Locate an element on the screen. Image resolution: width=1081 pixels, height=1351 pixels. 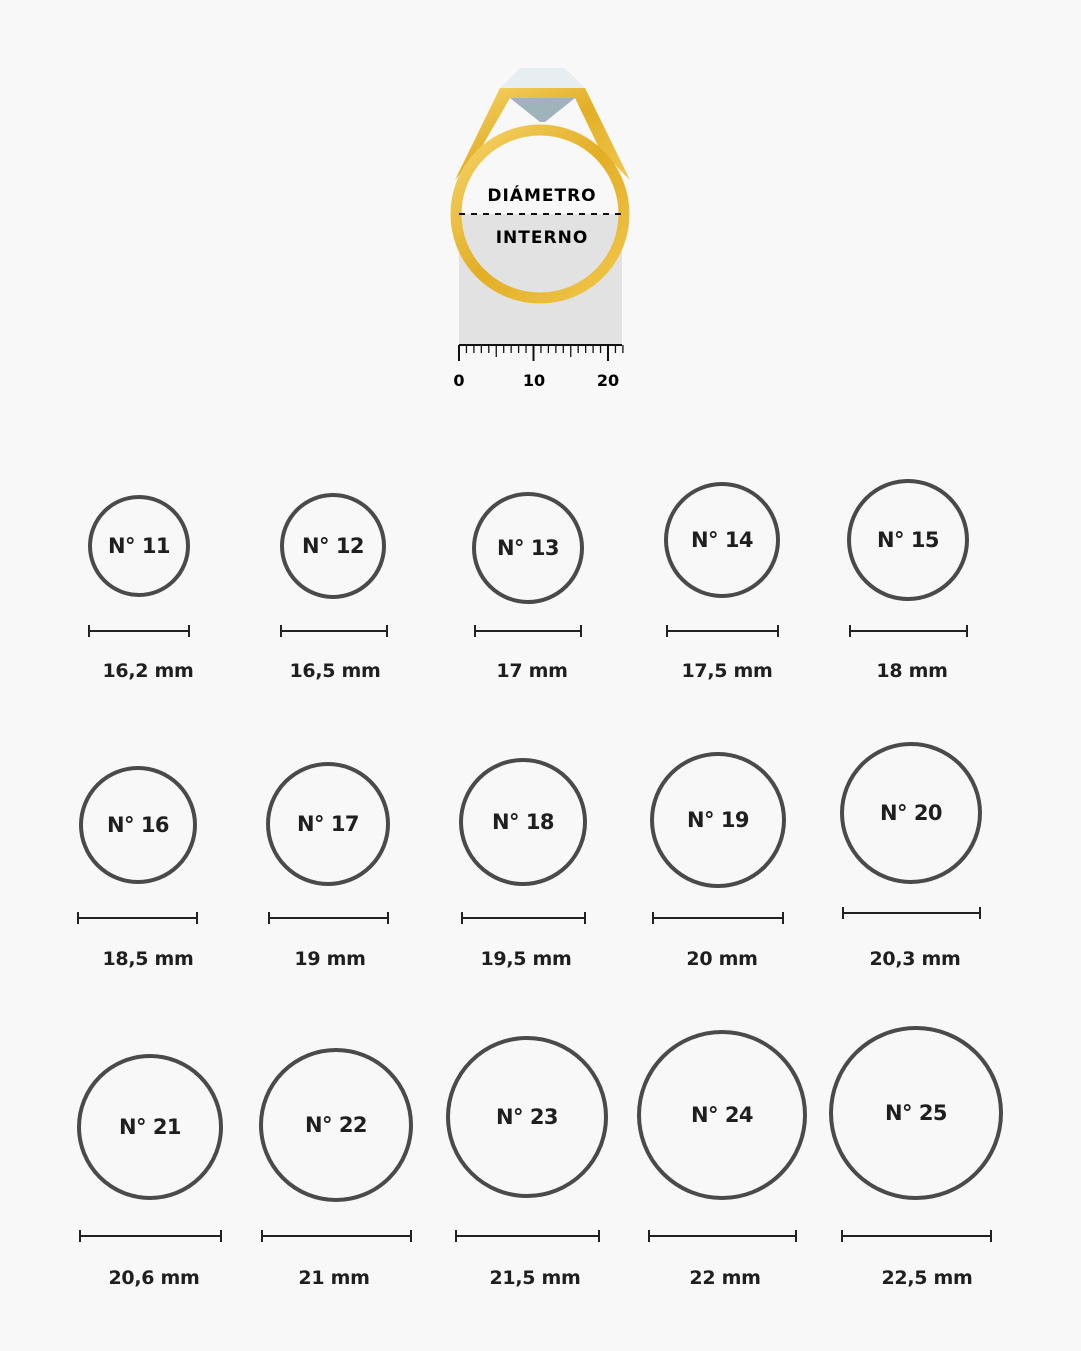
size-number: N° 21 is located at coordinates (150, 1127).